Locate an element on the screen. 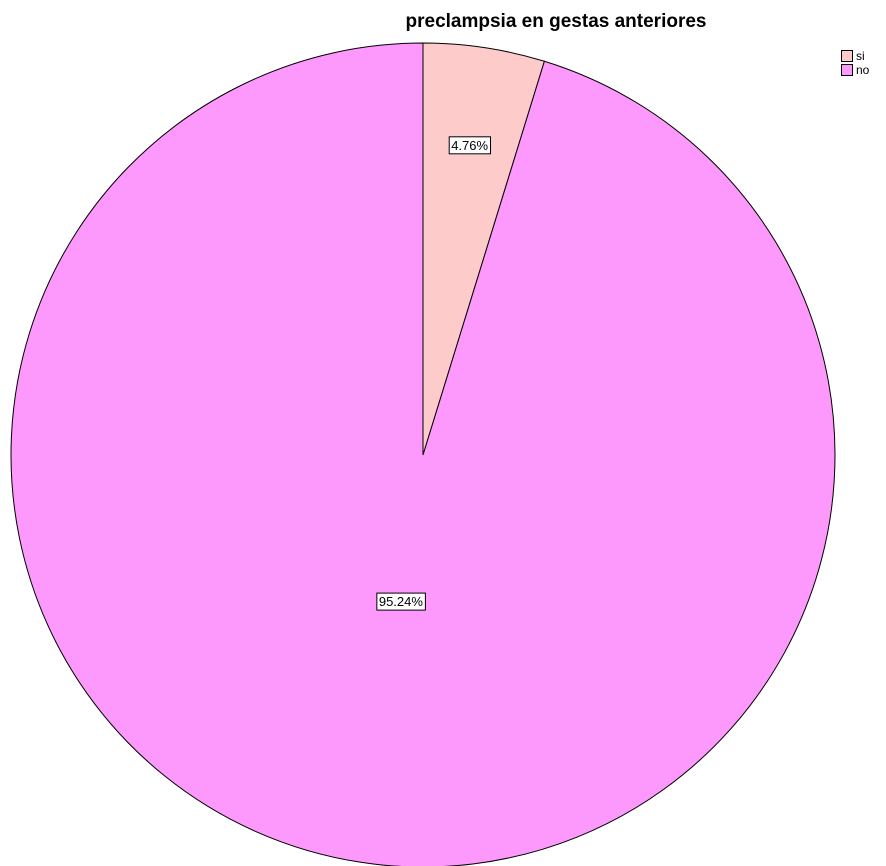  data-label-group: 4.76% is located at coordinates (470, 145).